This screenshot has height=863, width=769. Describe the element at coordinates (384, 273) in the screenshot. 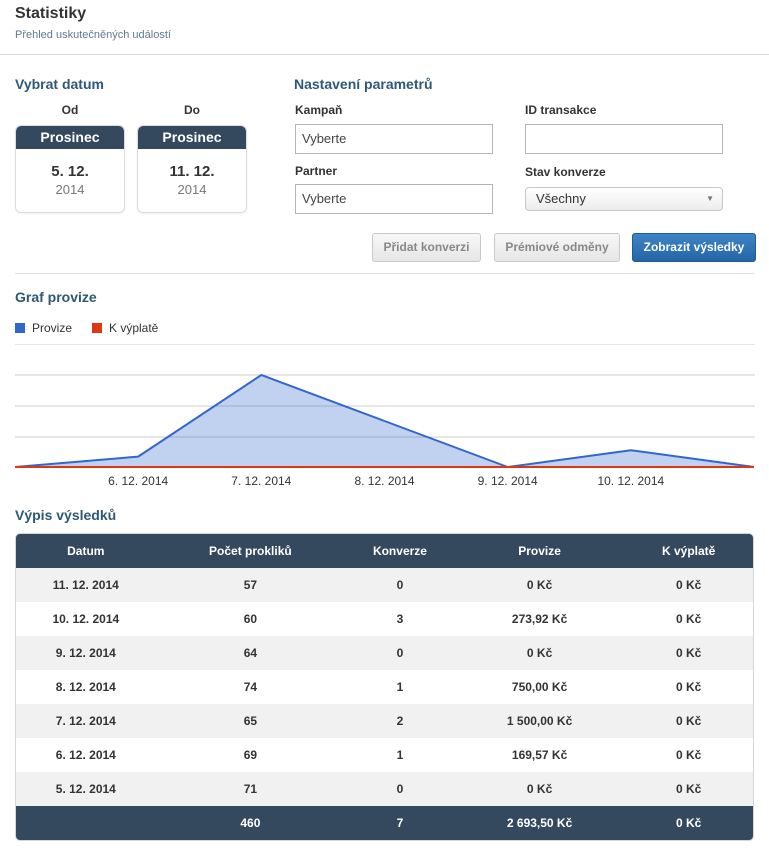

I see `section-divider` at that location.